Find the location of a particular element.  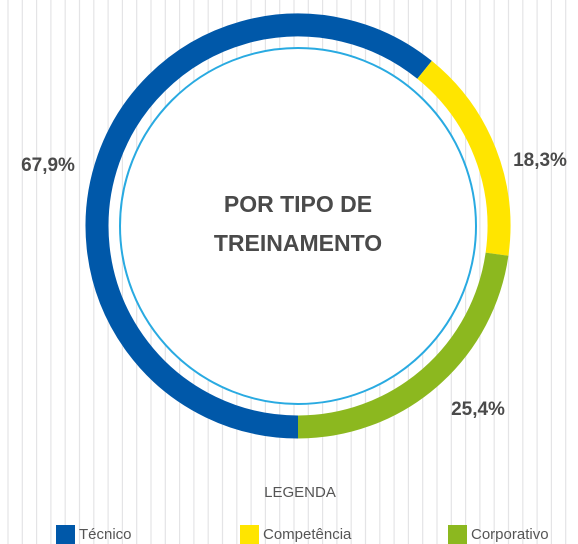

center-title: TREINAMENTO is located at coordinates (298, 243).